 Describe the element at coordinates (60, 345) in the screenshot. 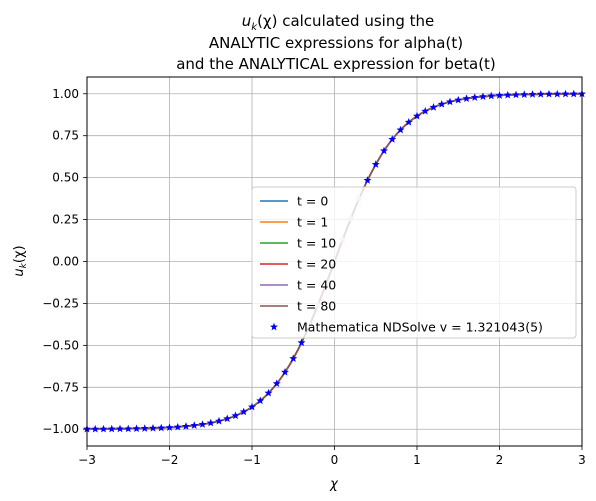

I see `y-tick-label: −0.50` at that location.